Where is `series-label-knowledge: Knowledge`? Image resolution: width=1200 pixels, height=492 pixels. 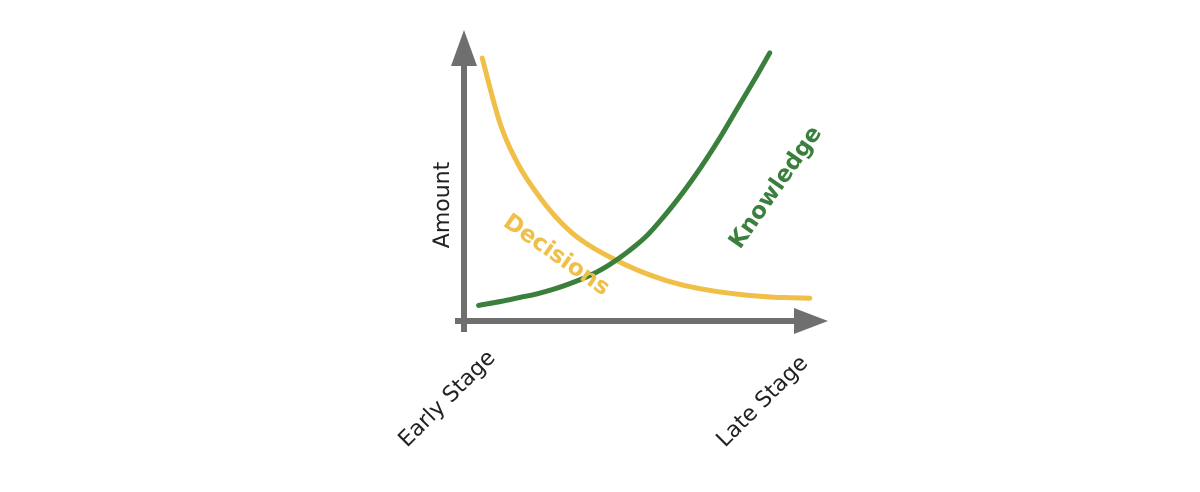
series-label-knowledge: Knowledge is located at coordinates (775, 187).